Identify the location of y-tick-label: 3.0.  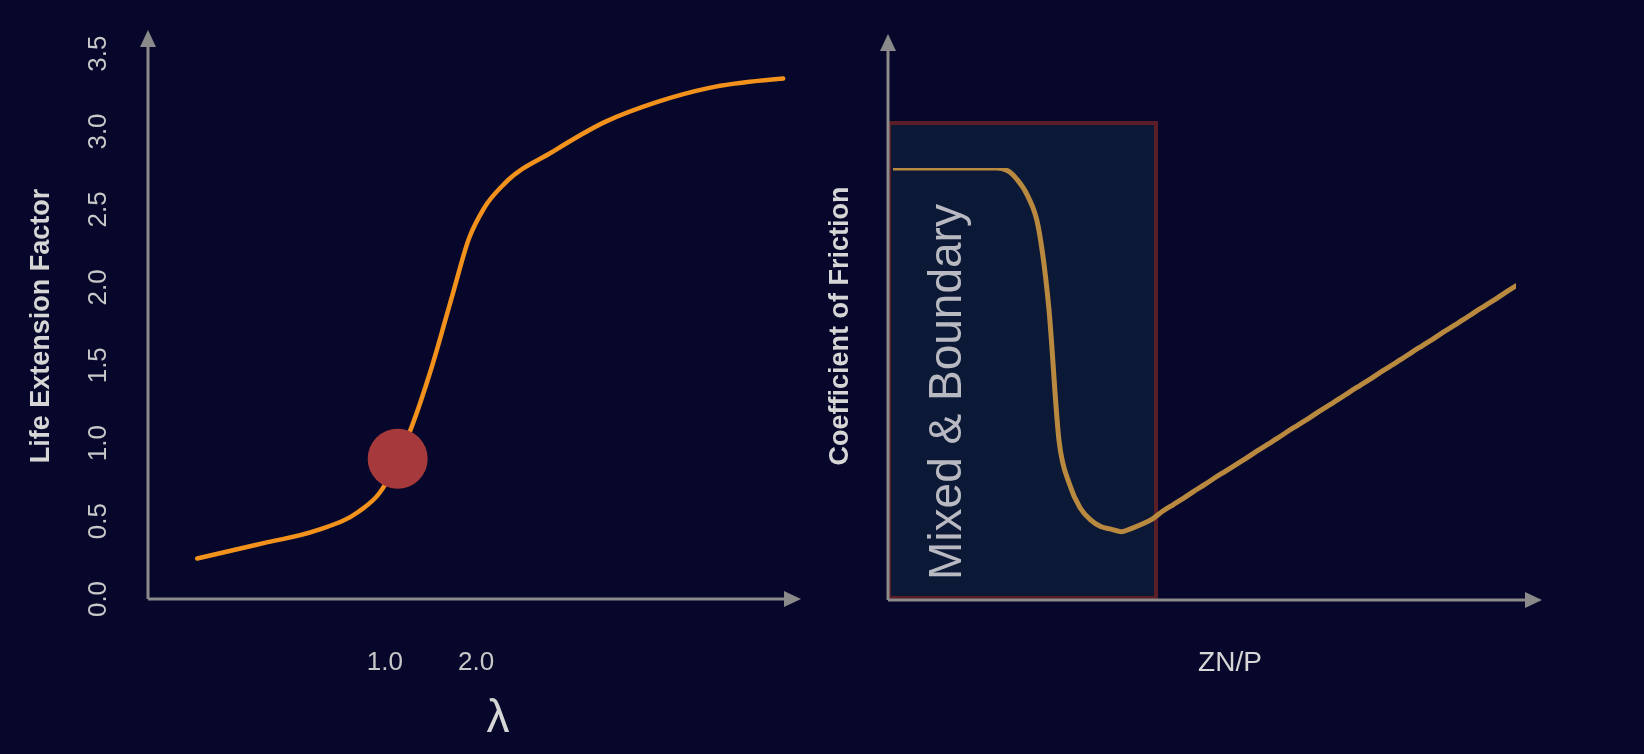
(97, 131).